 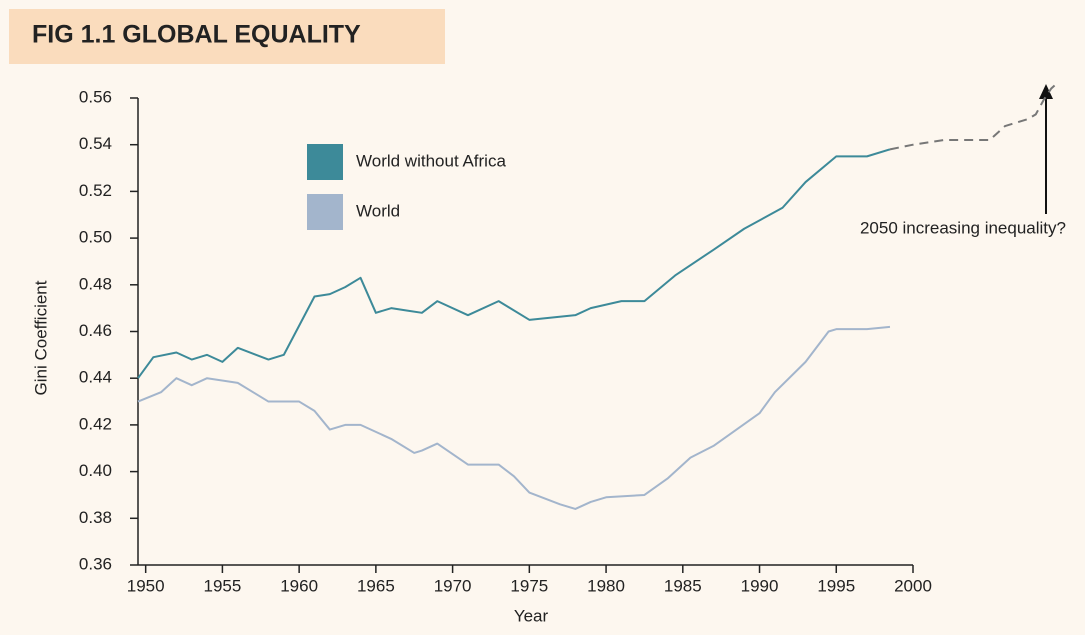 I want to click on x-tick-label: 1955, so click(x=222, y=585).